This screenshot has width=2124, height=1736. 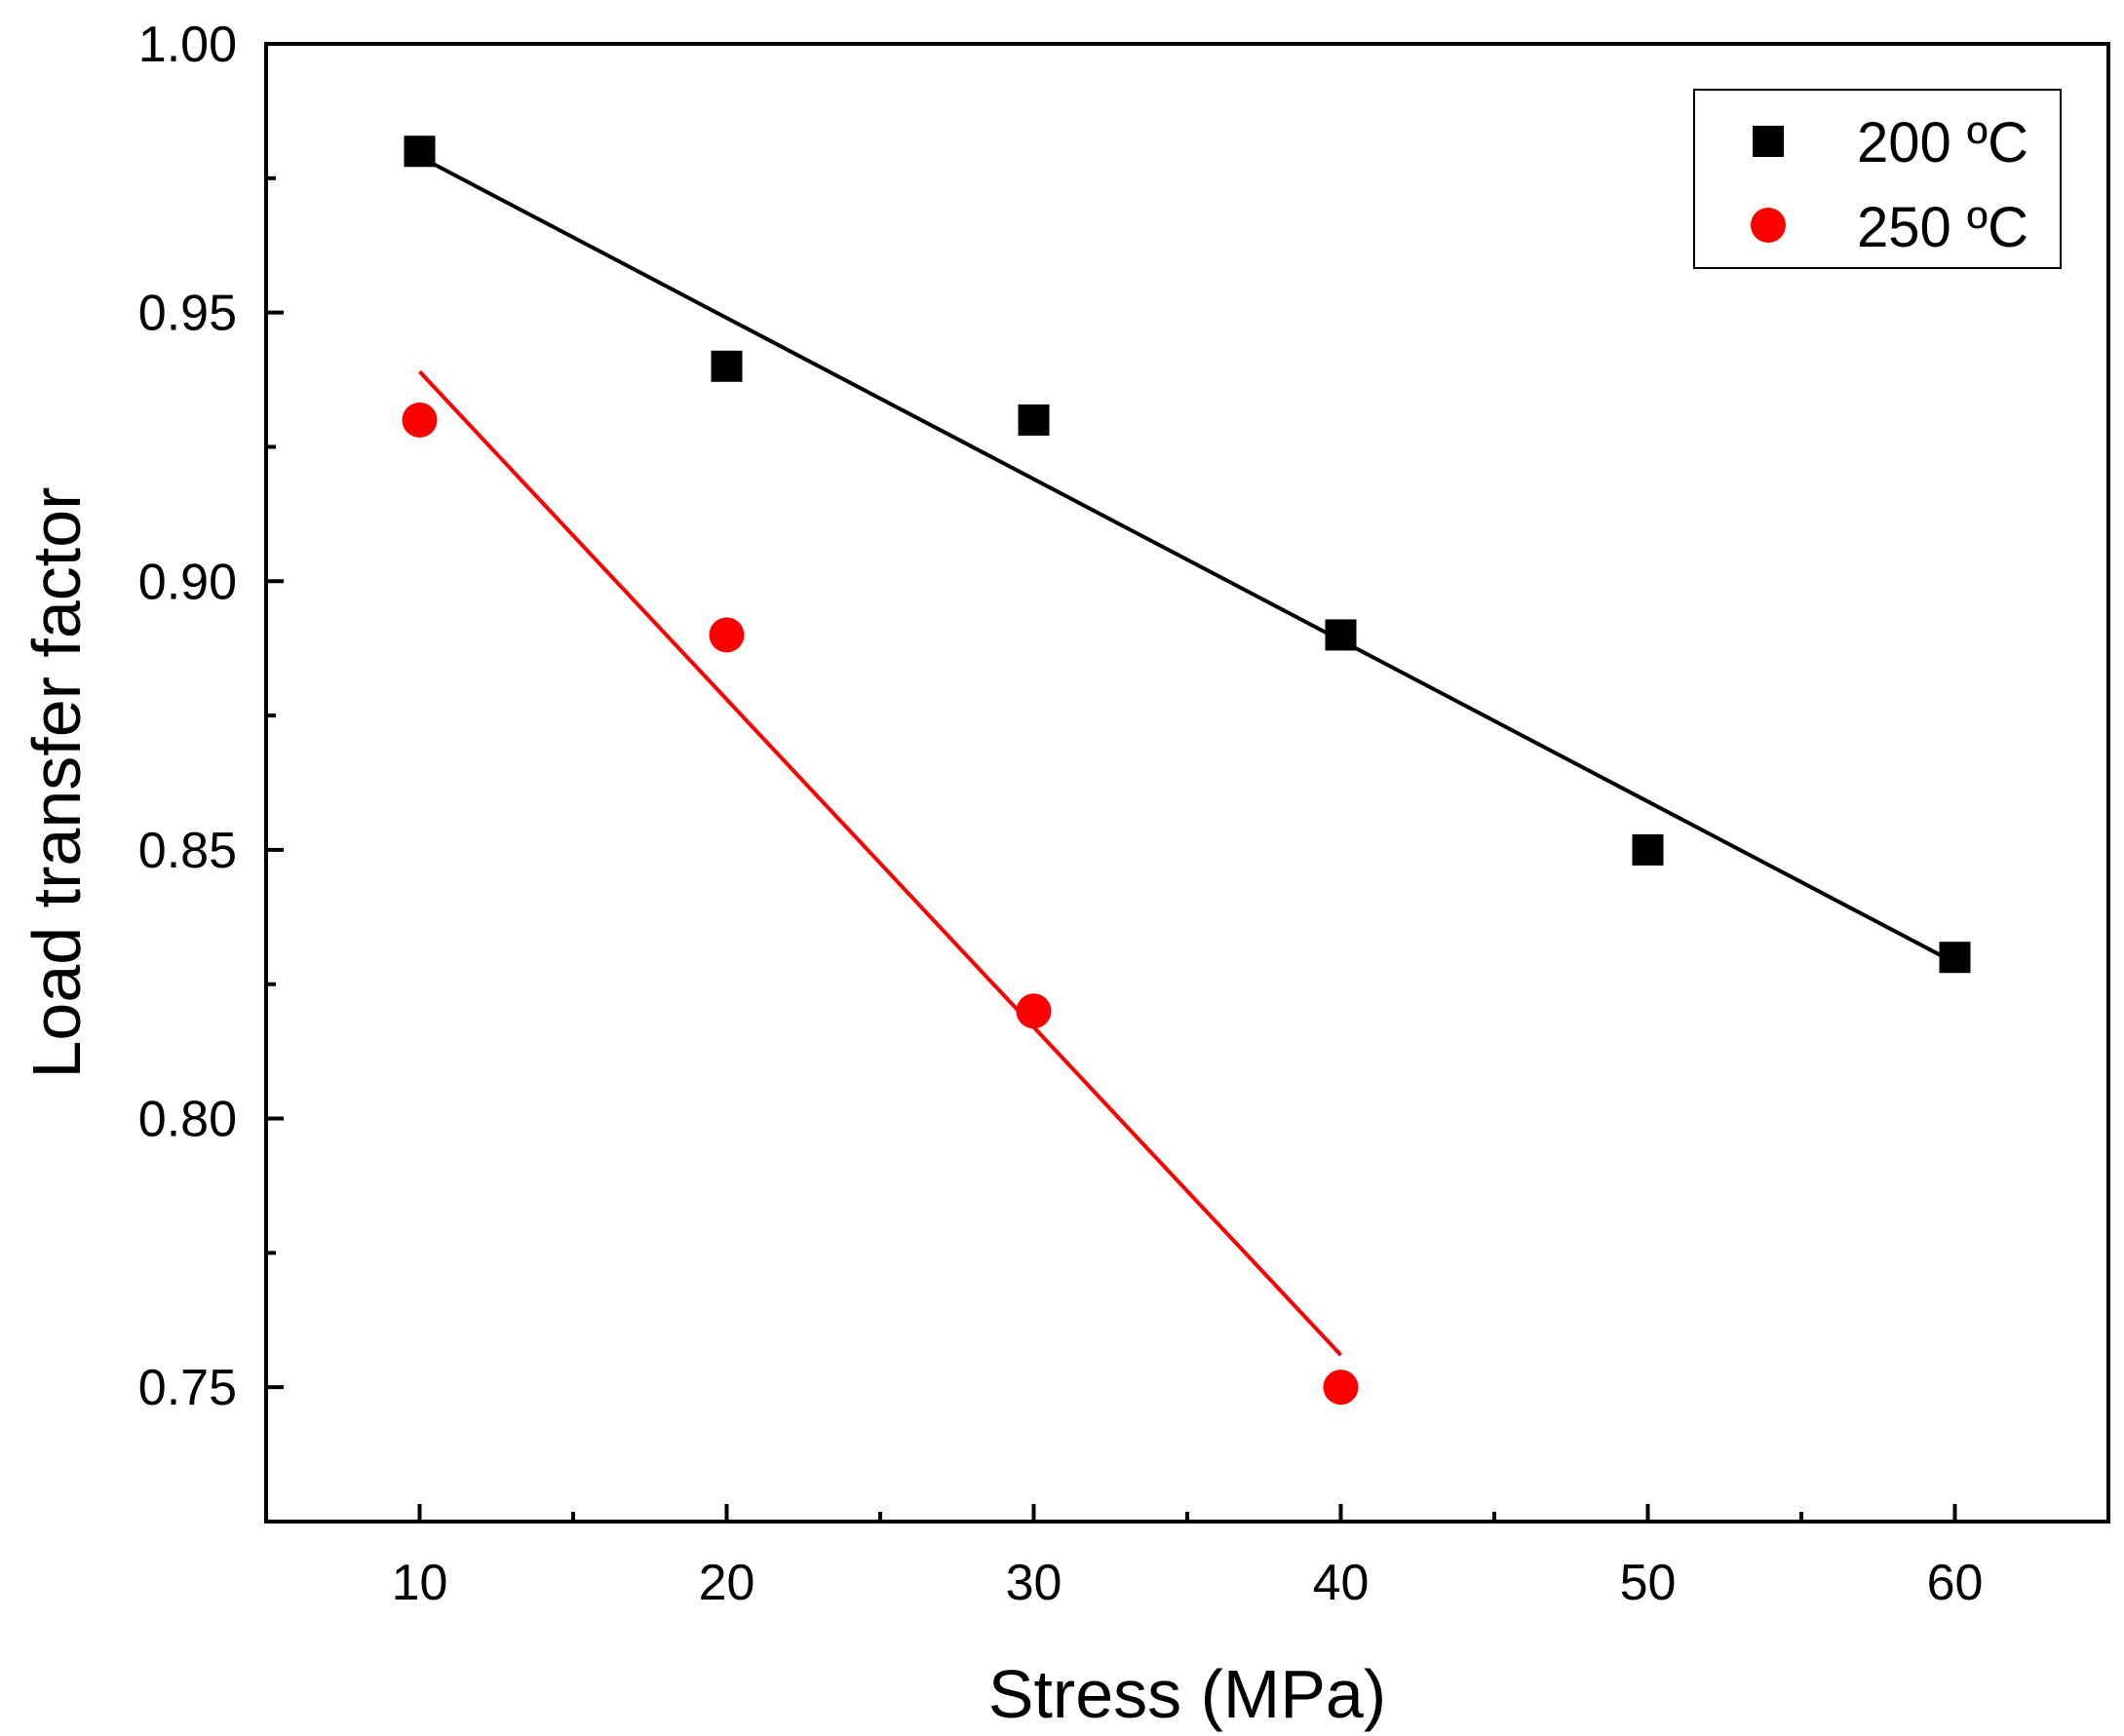 What do you see at coordinates (188, 1388) in the screenshot?
I see `y-tick-label: 0.75` at bounding box center [188, 1388].